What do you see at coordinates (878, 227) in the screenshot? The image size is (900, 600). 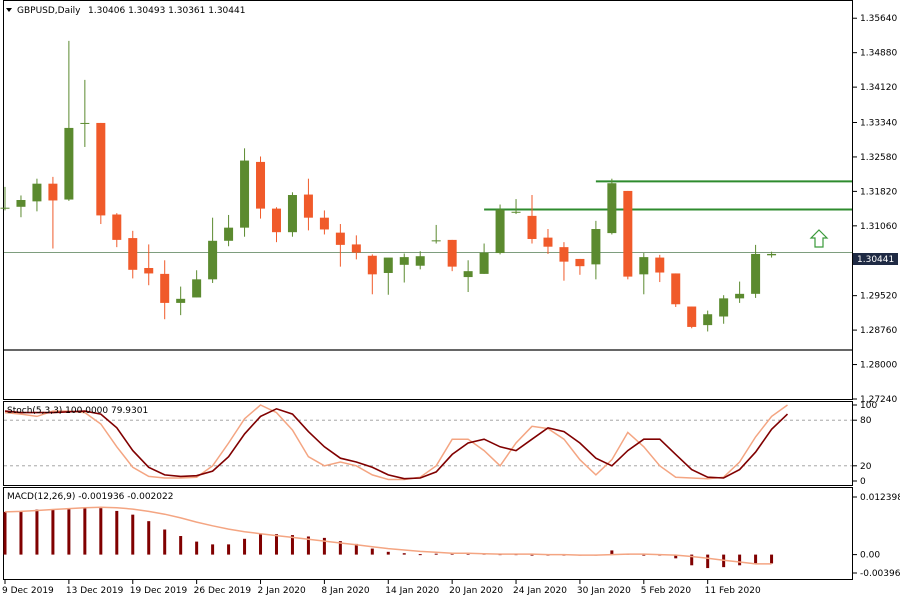 I see `price-tick-label: 1.31060` at bounding box center [878, 227].